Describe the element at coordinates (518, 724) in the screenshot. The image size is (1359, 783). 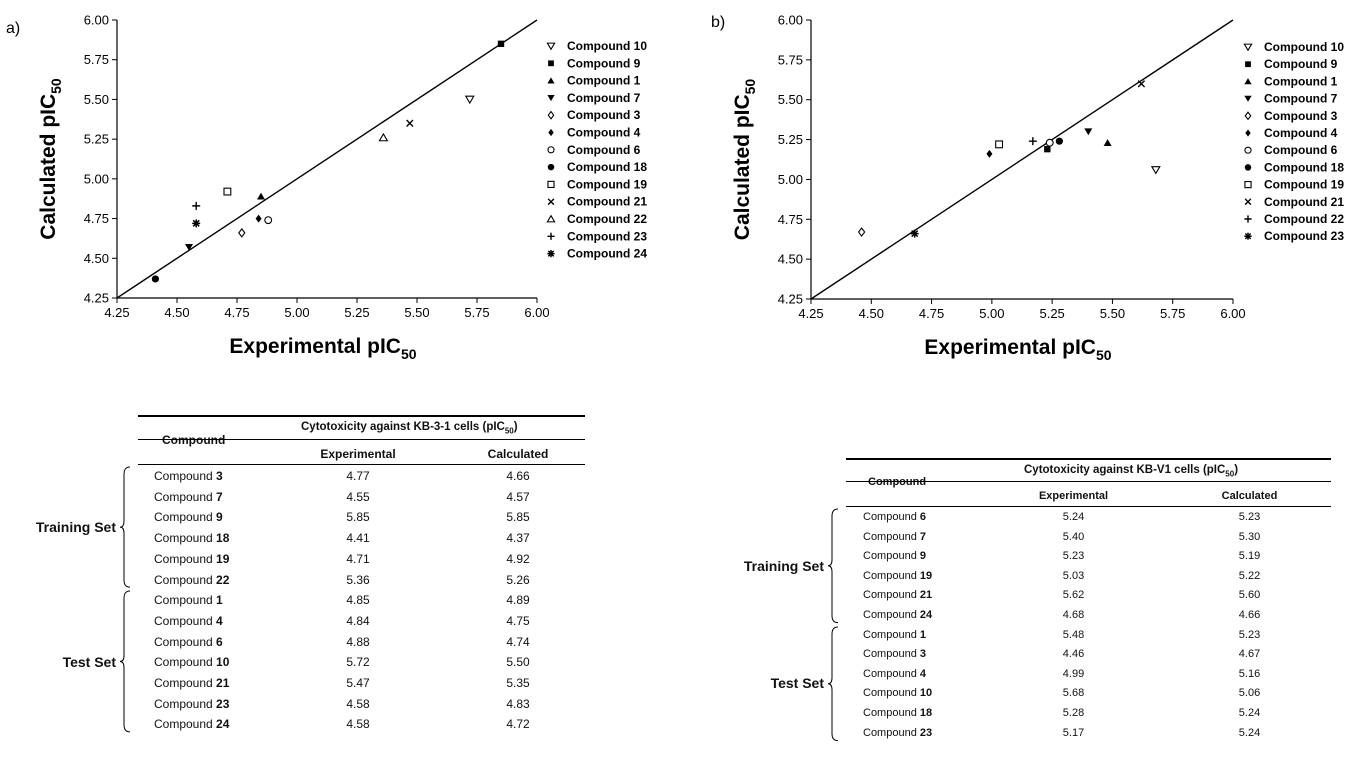
I see `calculated-value: 4.72` at that location.